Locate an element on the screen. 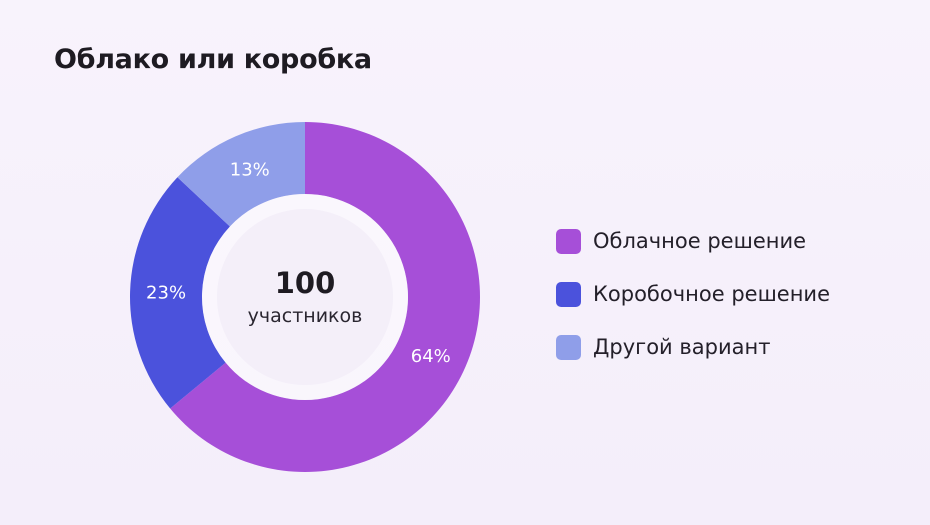  legend-label-cloud: Облачное решение is located at coordinates (700, 241).